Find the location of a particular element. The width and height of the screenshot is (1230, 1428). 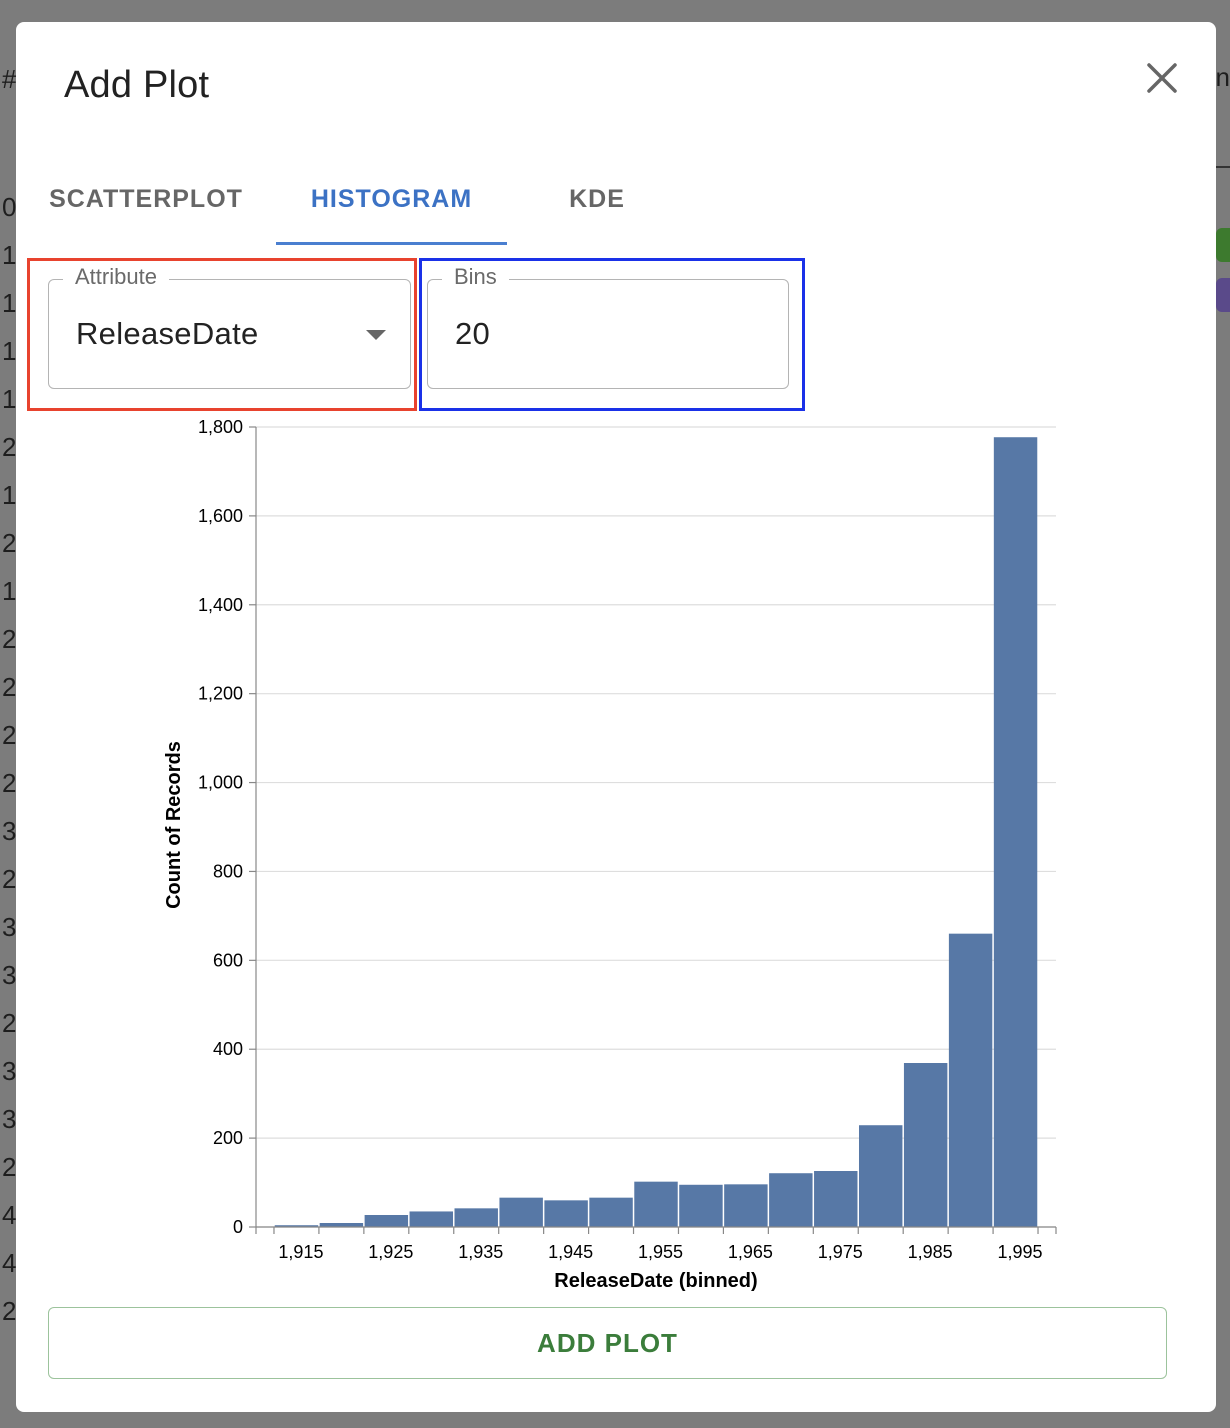

background-table-edge: #0 1 1 1 1 2 1 2 1 2 2 2 2 3 2 3 3 2 3 3 2 4 4 2 is located at coordinates (8, 714).